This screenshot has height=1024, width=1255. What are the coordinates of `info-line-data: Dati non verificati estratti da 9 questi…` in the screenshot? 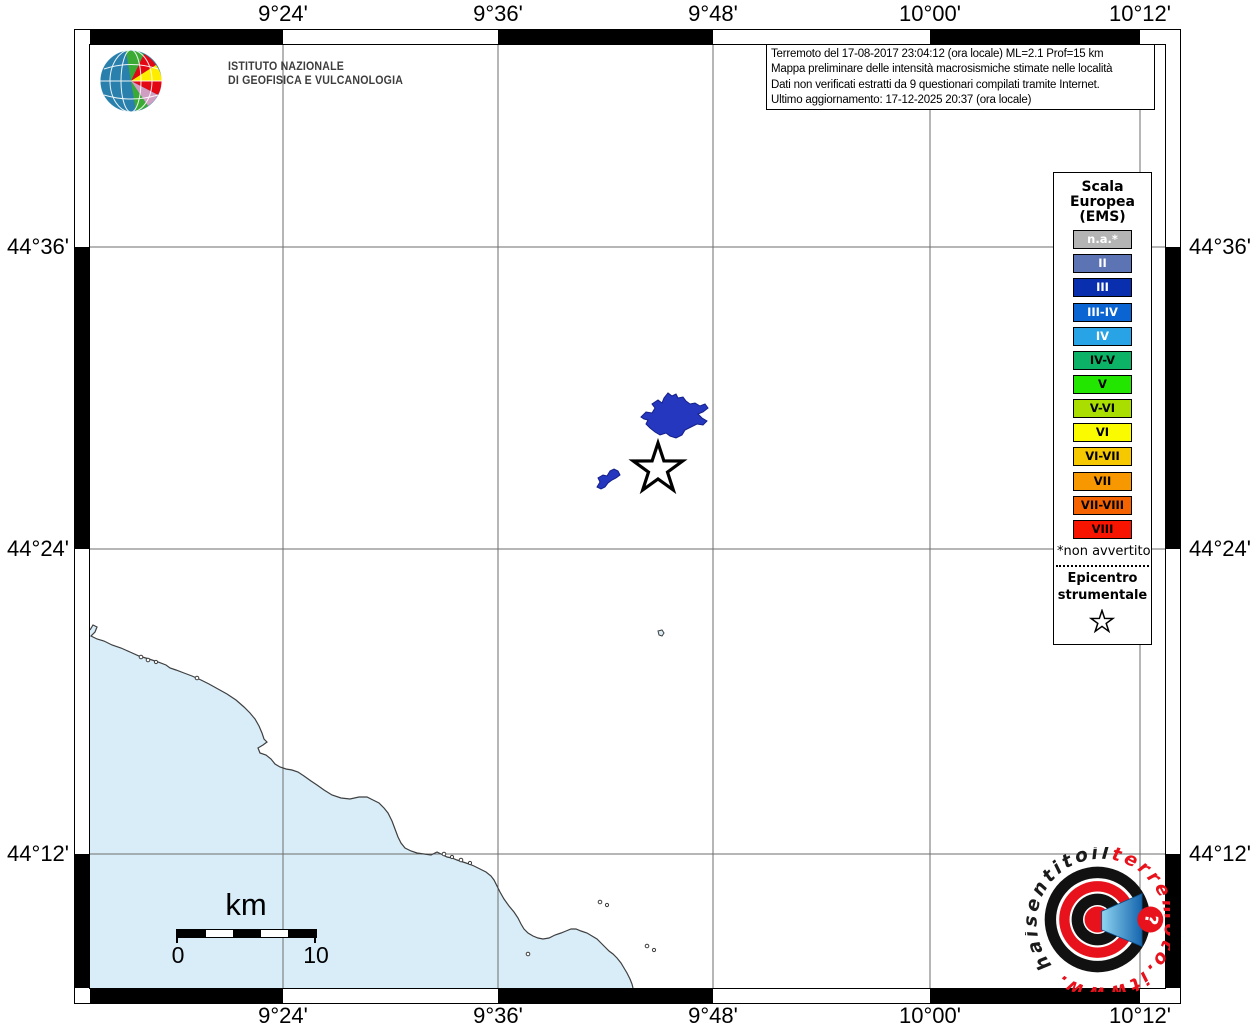 It's located at (935, 84).